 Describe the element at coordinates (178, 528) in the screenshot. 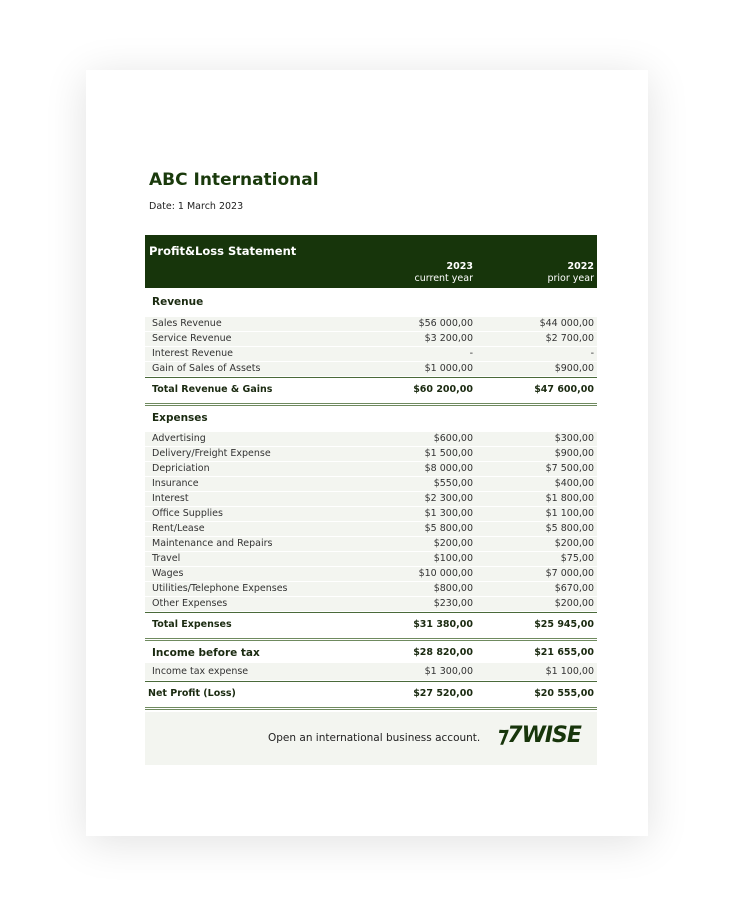

I see `line-item-name: Rent/Lease` at that location.